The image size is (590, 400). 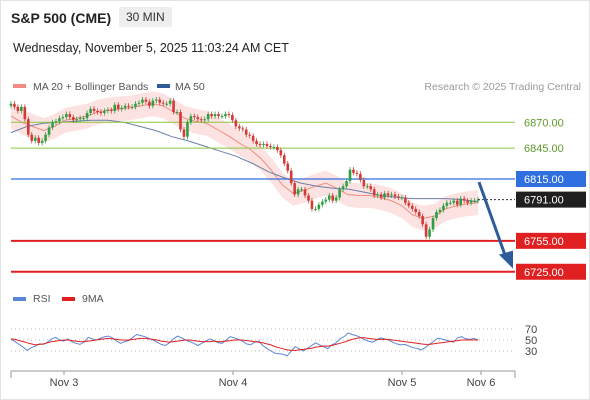 What do you see at coordinates (90, 87) in the screenshot?
I see `bollinger-legend-label: MA 20 + Bollinger Bands` at bounding box center [90, 87].